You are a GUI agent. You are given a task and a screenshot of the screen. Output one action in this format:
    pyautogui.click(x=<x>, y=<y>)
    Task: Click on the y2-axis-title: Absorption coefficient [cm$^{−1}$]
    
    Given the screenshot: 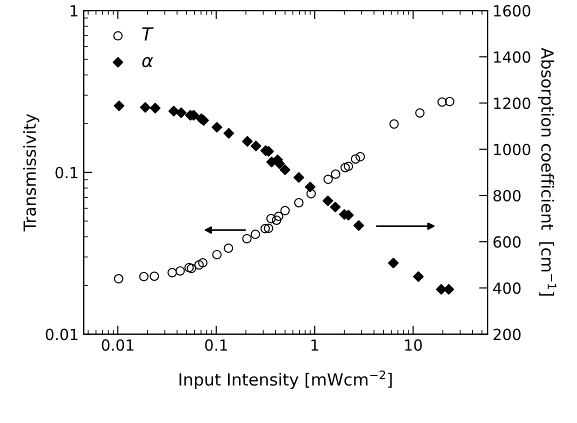 What is the action you would take?
    pyautogui.click(x=547, y=172)
    